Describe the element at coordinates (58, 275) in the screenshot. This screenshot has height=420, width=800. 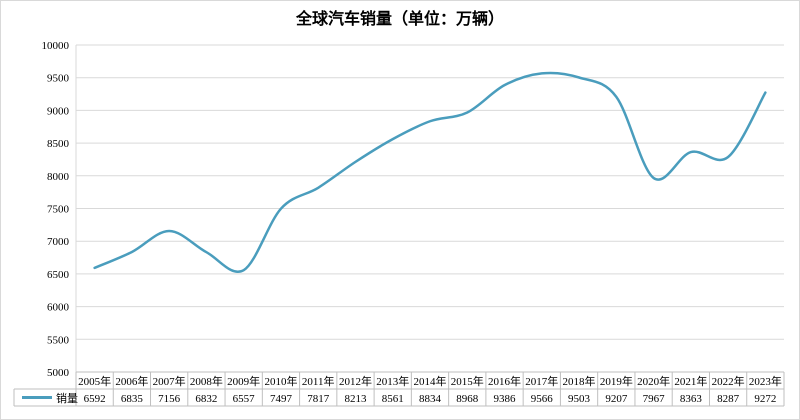
I see `y-tick-label: 6500` at that location.